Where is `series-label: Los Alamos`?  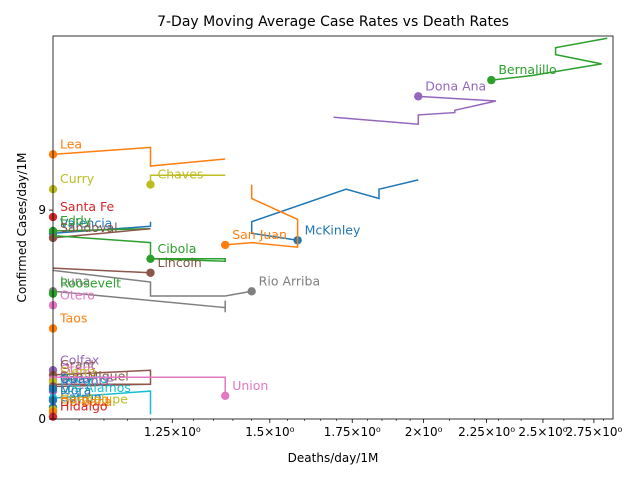 series-label: Los Alamos is located at coordinates (95, 387).